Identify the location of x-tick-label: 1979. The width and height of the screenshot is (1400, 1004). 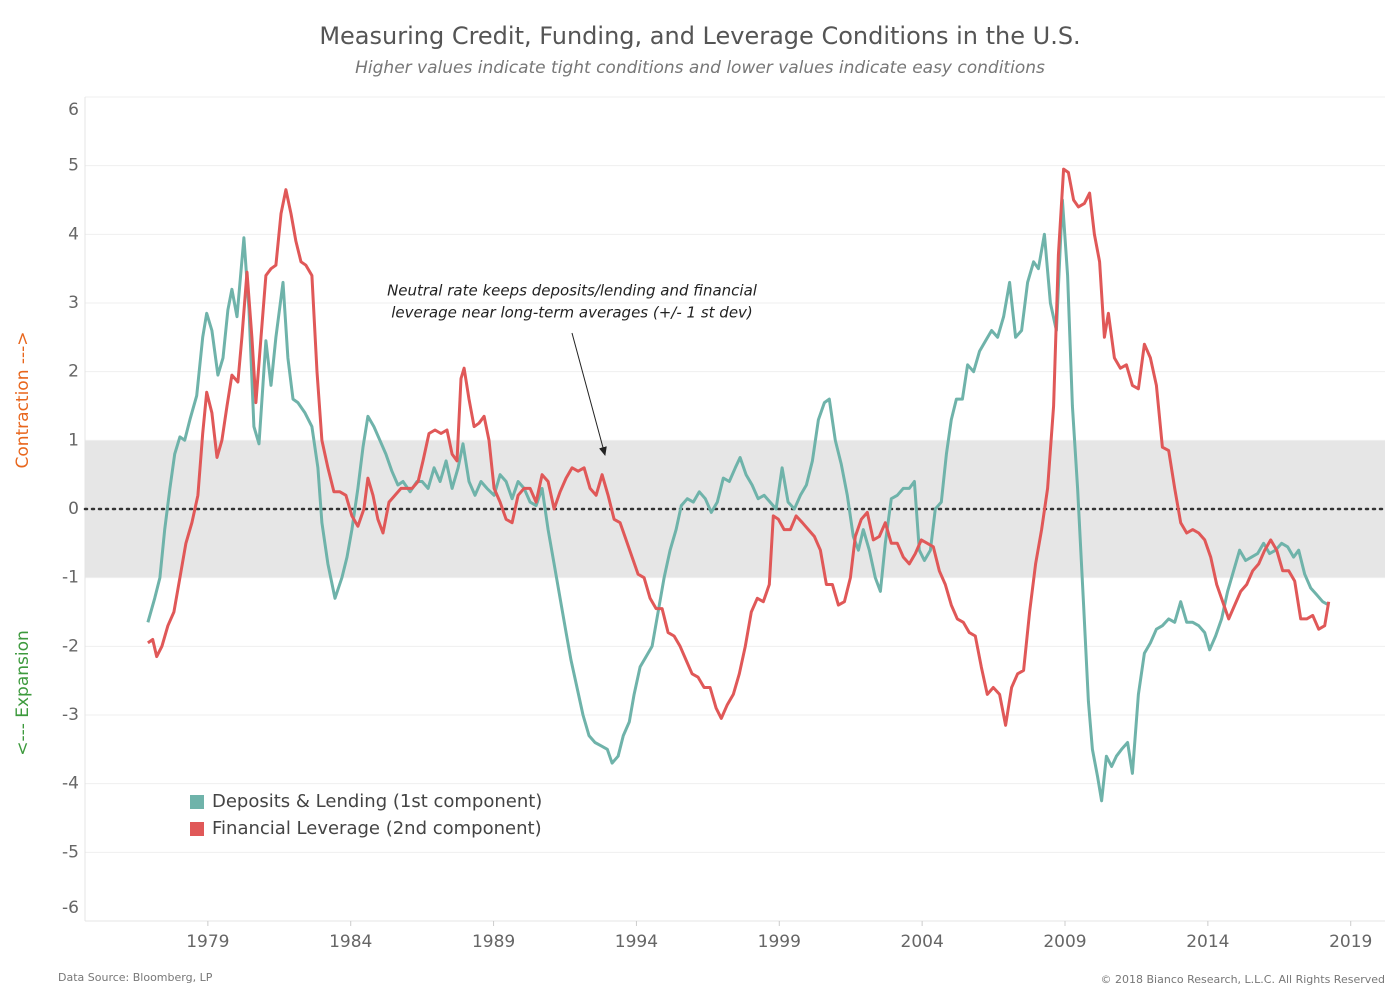
(207, 942).